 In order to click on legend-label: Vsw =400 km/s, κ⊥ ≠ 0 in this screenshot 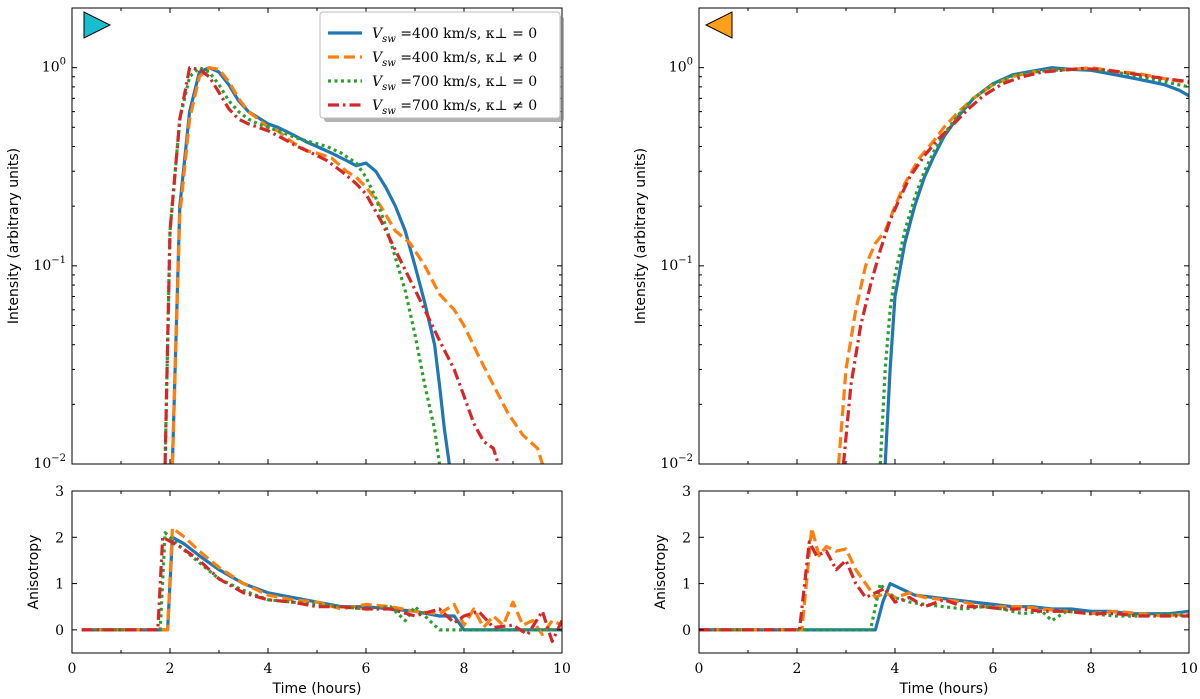, I will do `click(454, 59)`.